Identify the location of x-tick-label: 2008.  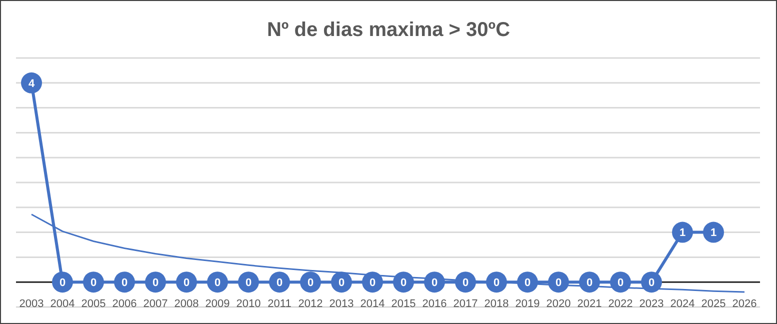
(186, 304).